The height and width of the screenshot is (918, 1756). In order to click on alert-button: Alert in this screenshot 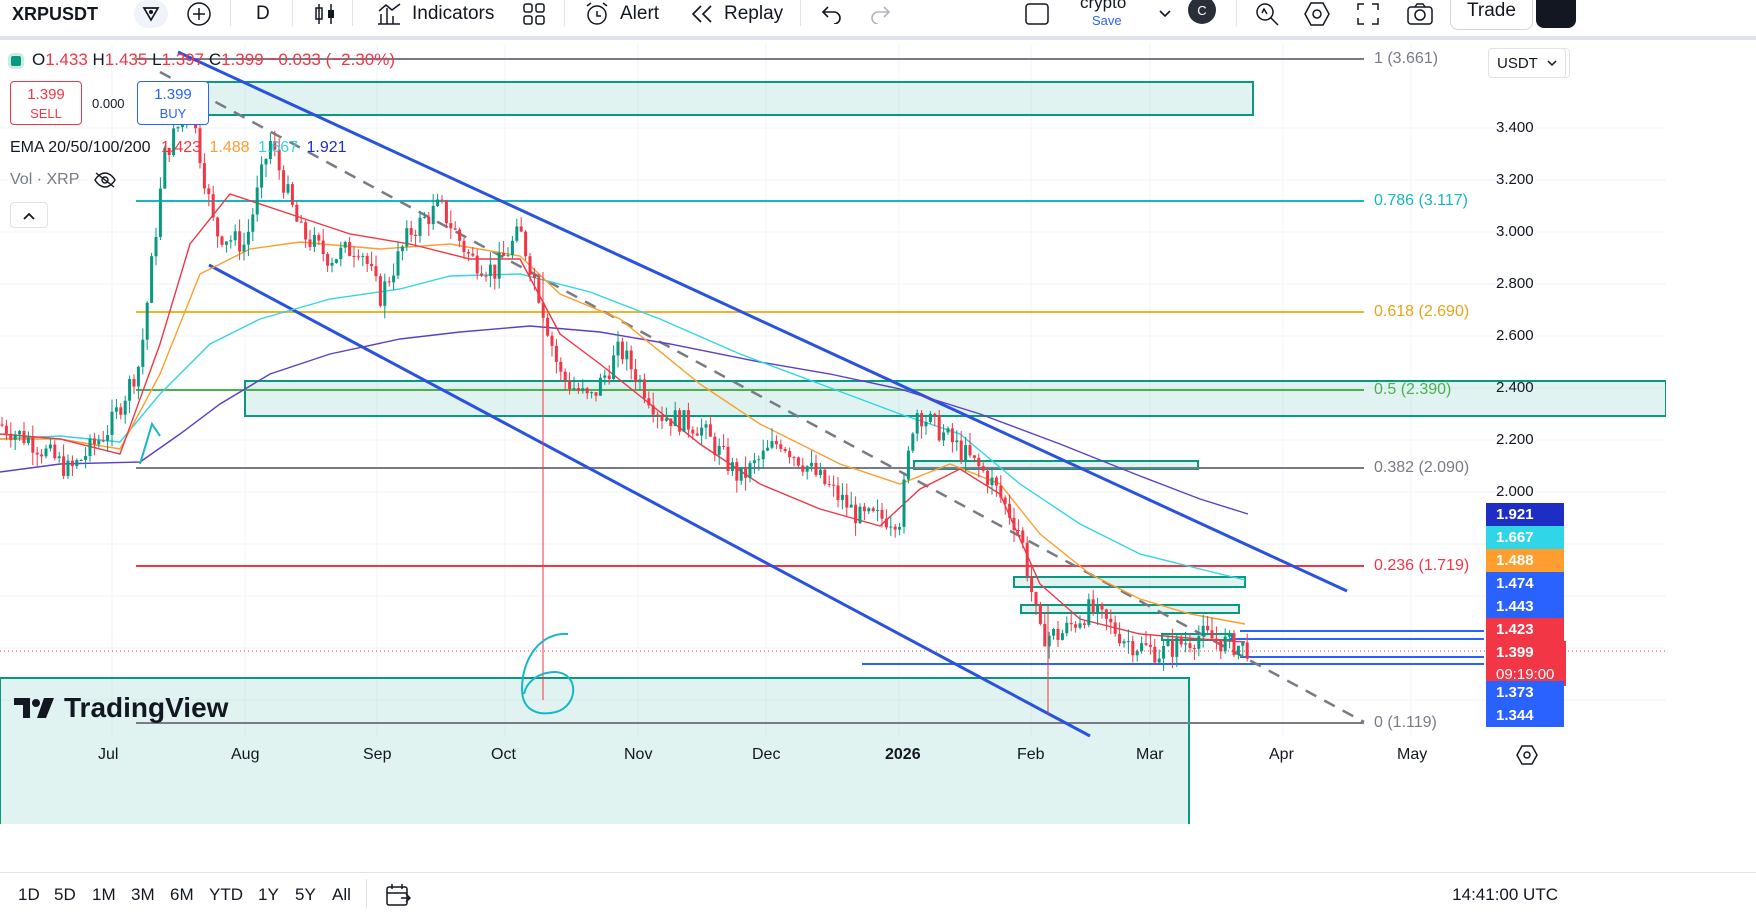, I will do `click(621, 14)`.